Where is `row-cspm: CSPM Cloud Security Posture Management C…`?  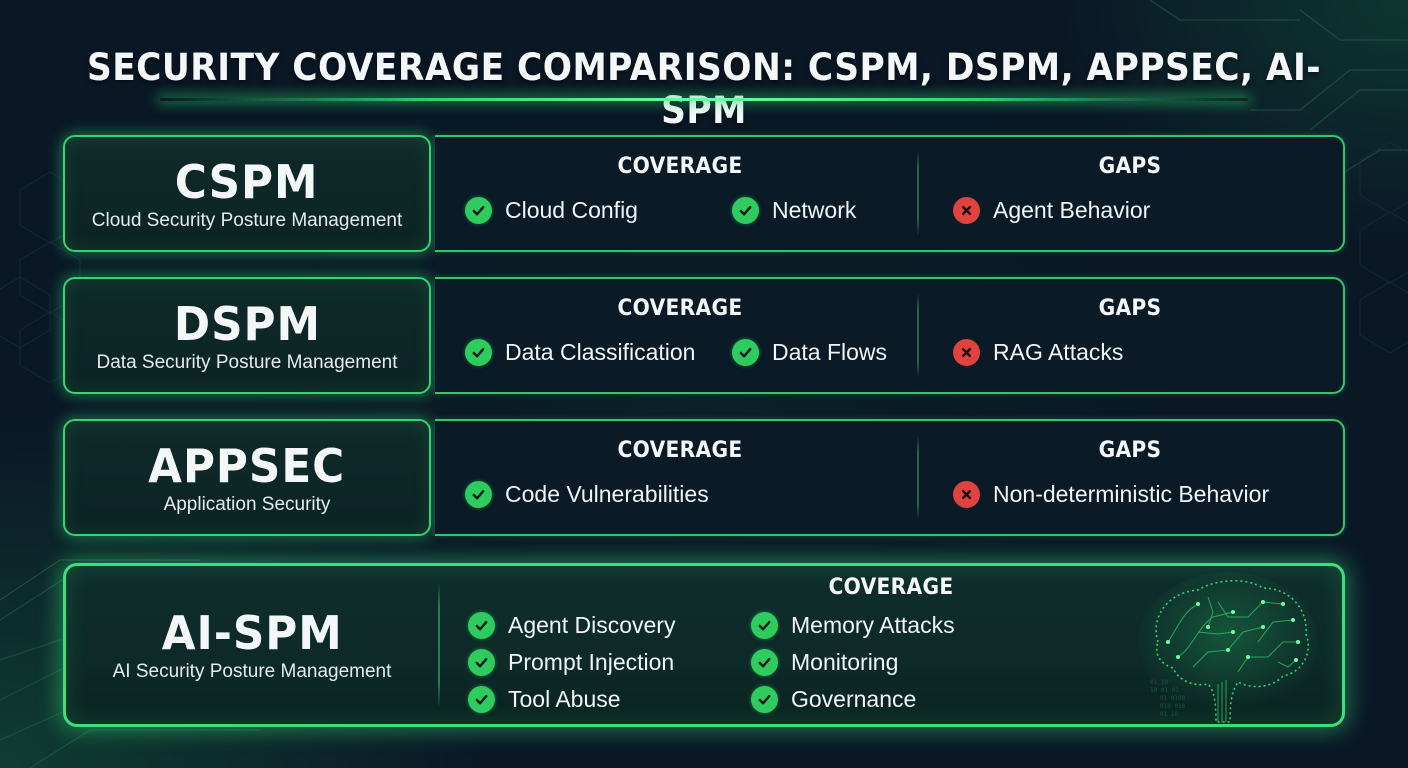
row-cspm: CSPM Cloud Security Posture Management C… is located at coordinates (704, 193).